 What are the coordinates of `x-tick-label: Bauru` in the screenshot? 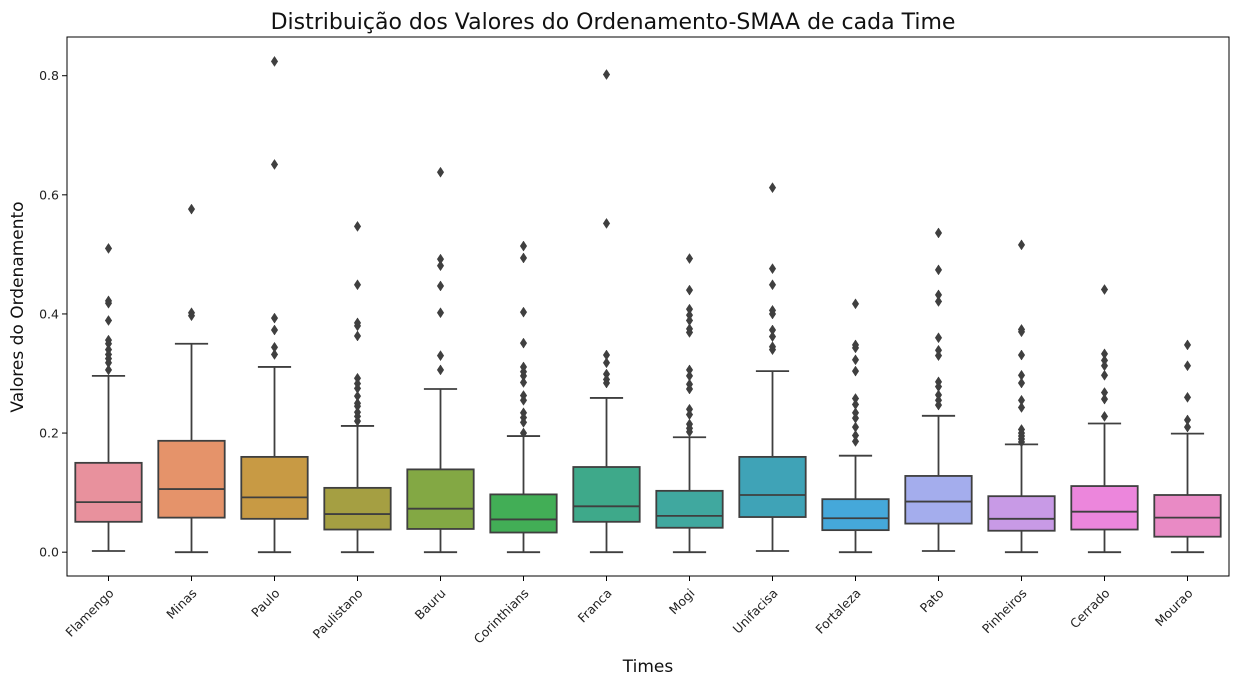 It's located at (430, 604).